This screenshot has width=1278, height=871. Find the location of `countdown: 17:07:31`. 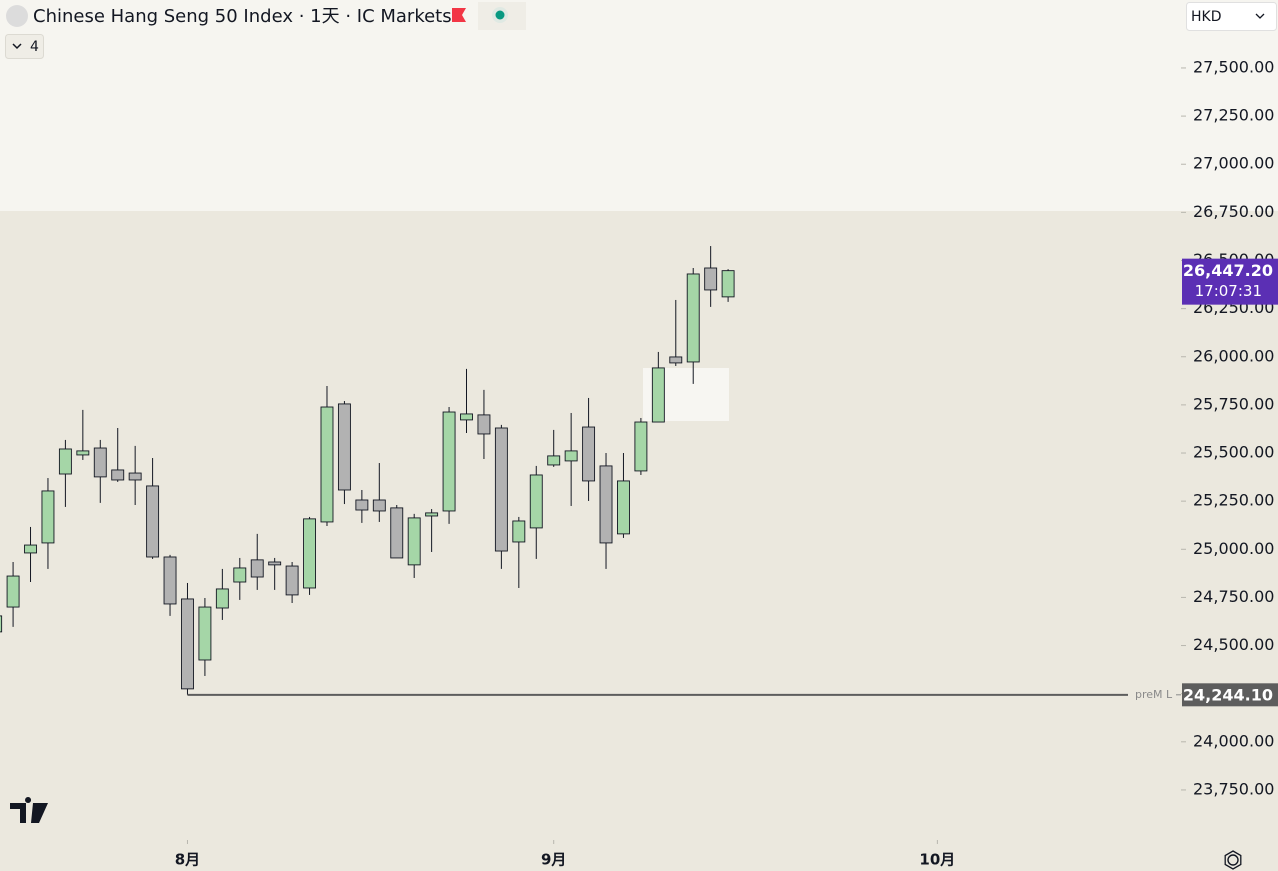

countdown: 17:07:31 is located at coordinates (1228, 291).